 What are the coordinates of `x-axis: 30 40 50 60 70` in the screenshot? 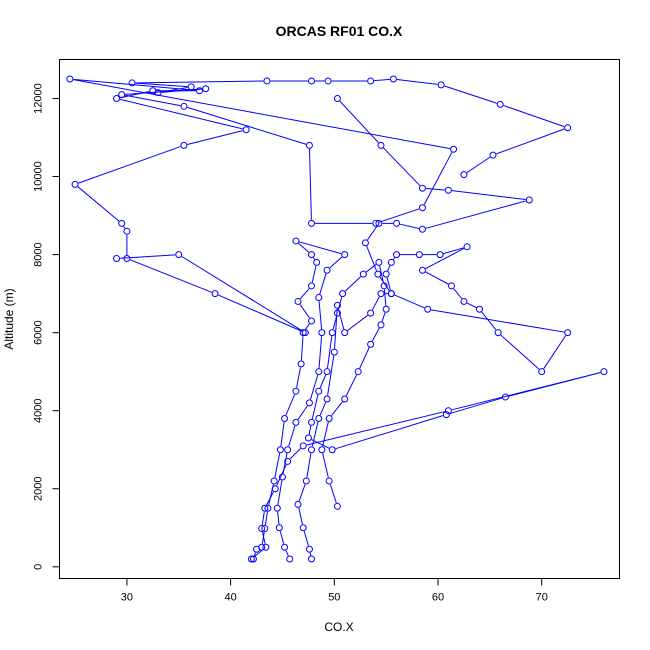 It's located at (334, 591).